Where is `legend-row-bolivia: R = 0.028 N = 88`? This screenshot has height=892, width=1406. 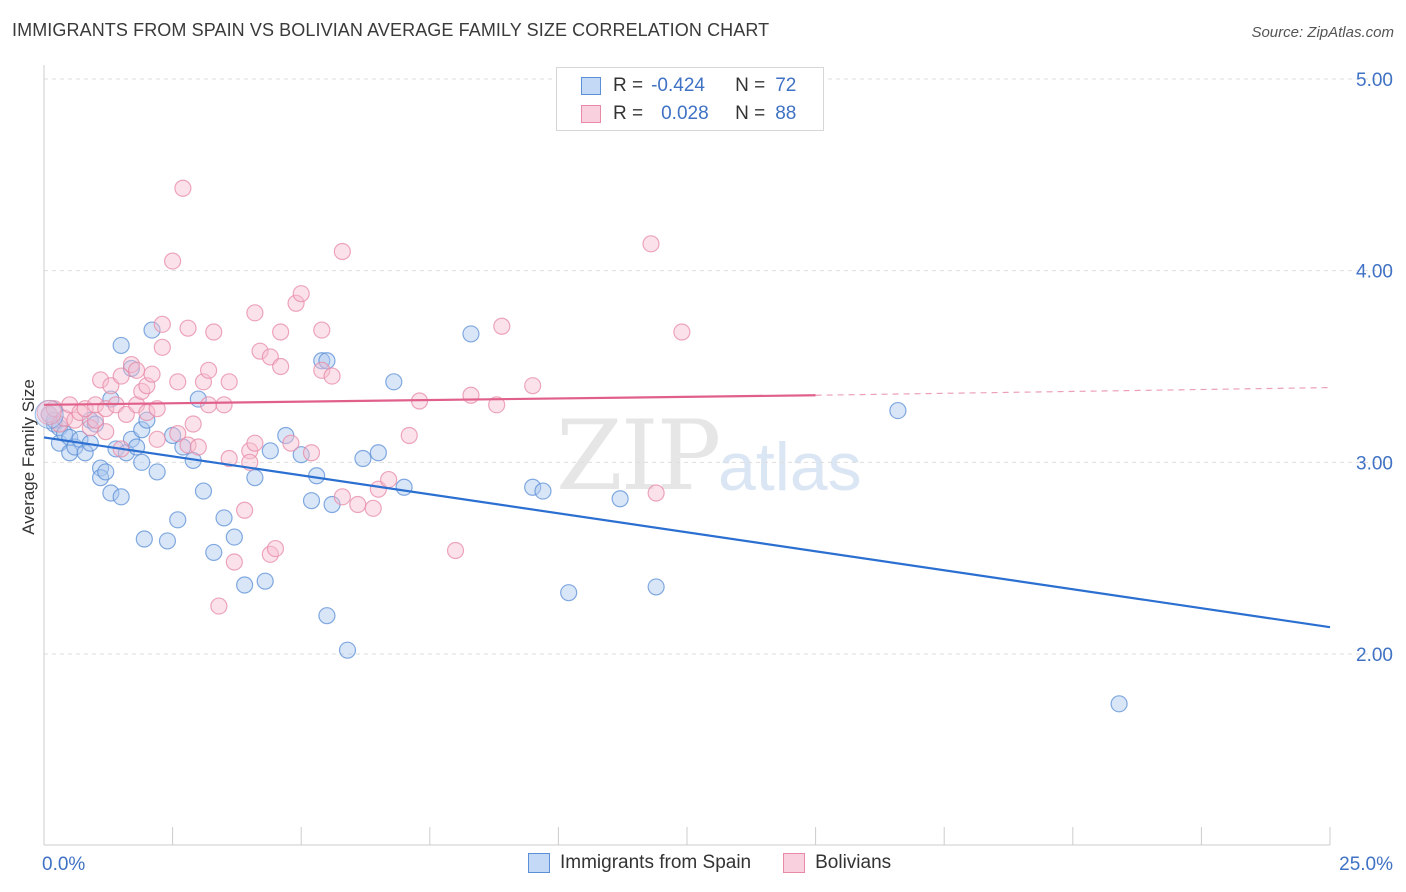
legend-row-bolivia: R = 0.028 N = 88 is located at coordinates (688, 114).